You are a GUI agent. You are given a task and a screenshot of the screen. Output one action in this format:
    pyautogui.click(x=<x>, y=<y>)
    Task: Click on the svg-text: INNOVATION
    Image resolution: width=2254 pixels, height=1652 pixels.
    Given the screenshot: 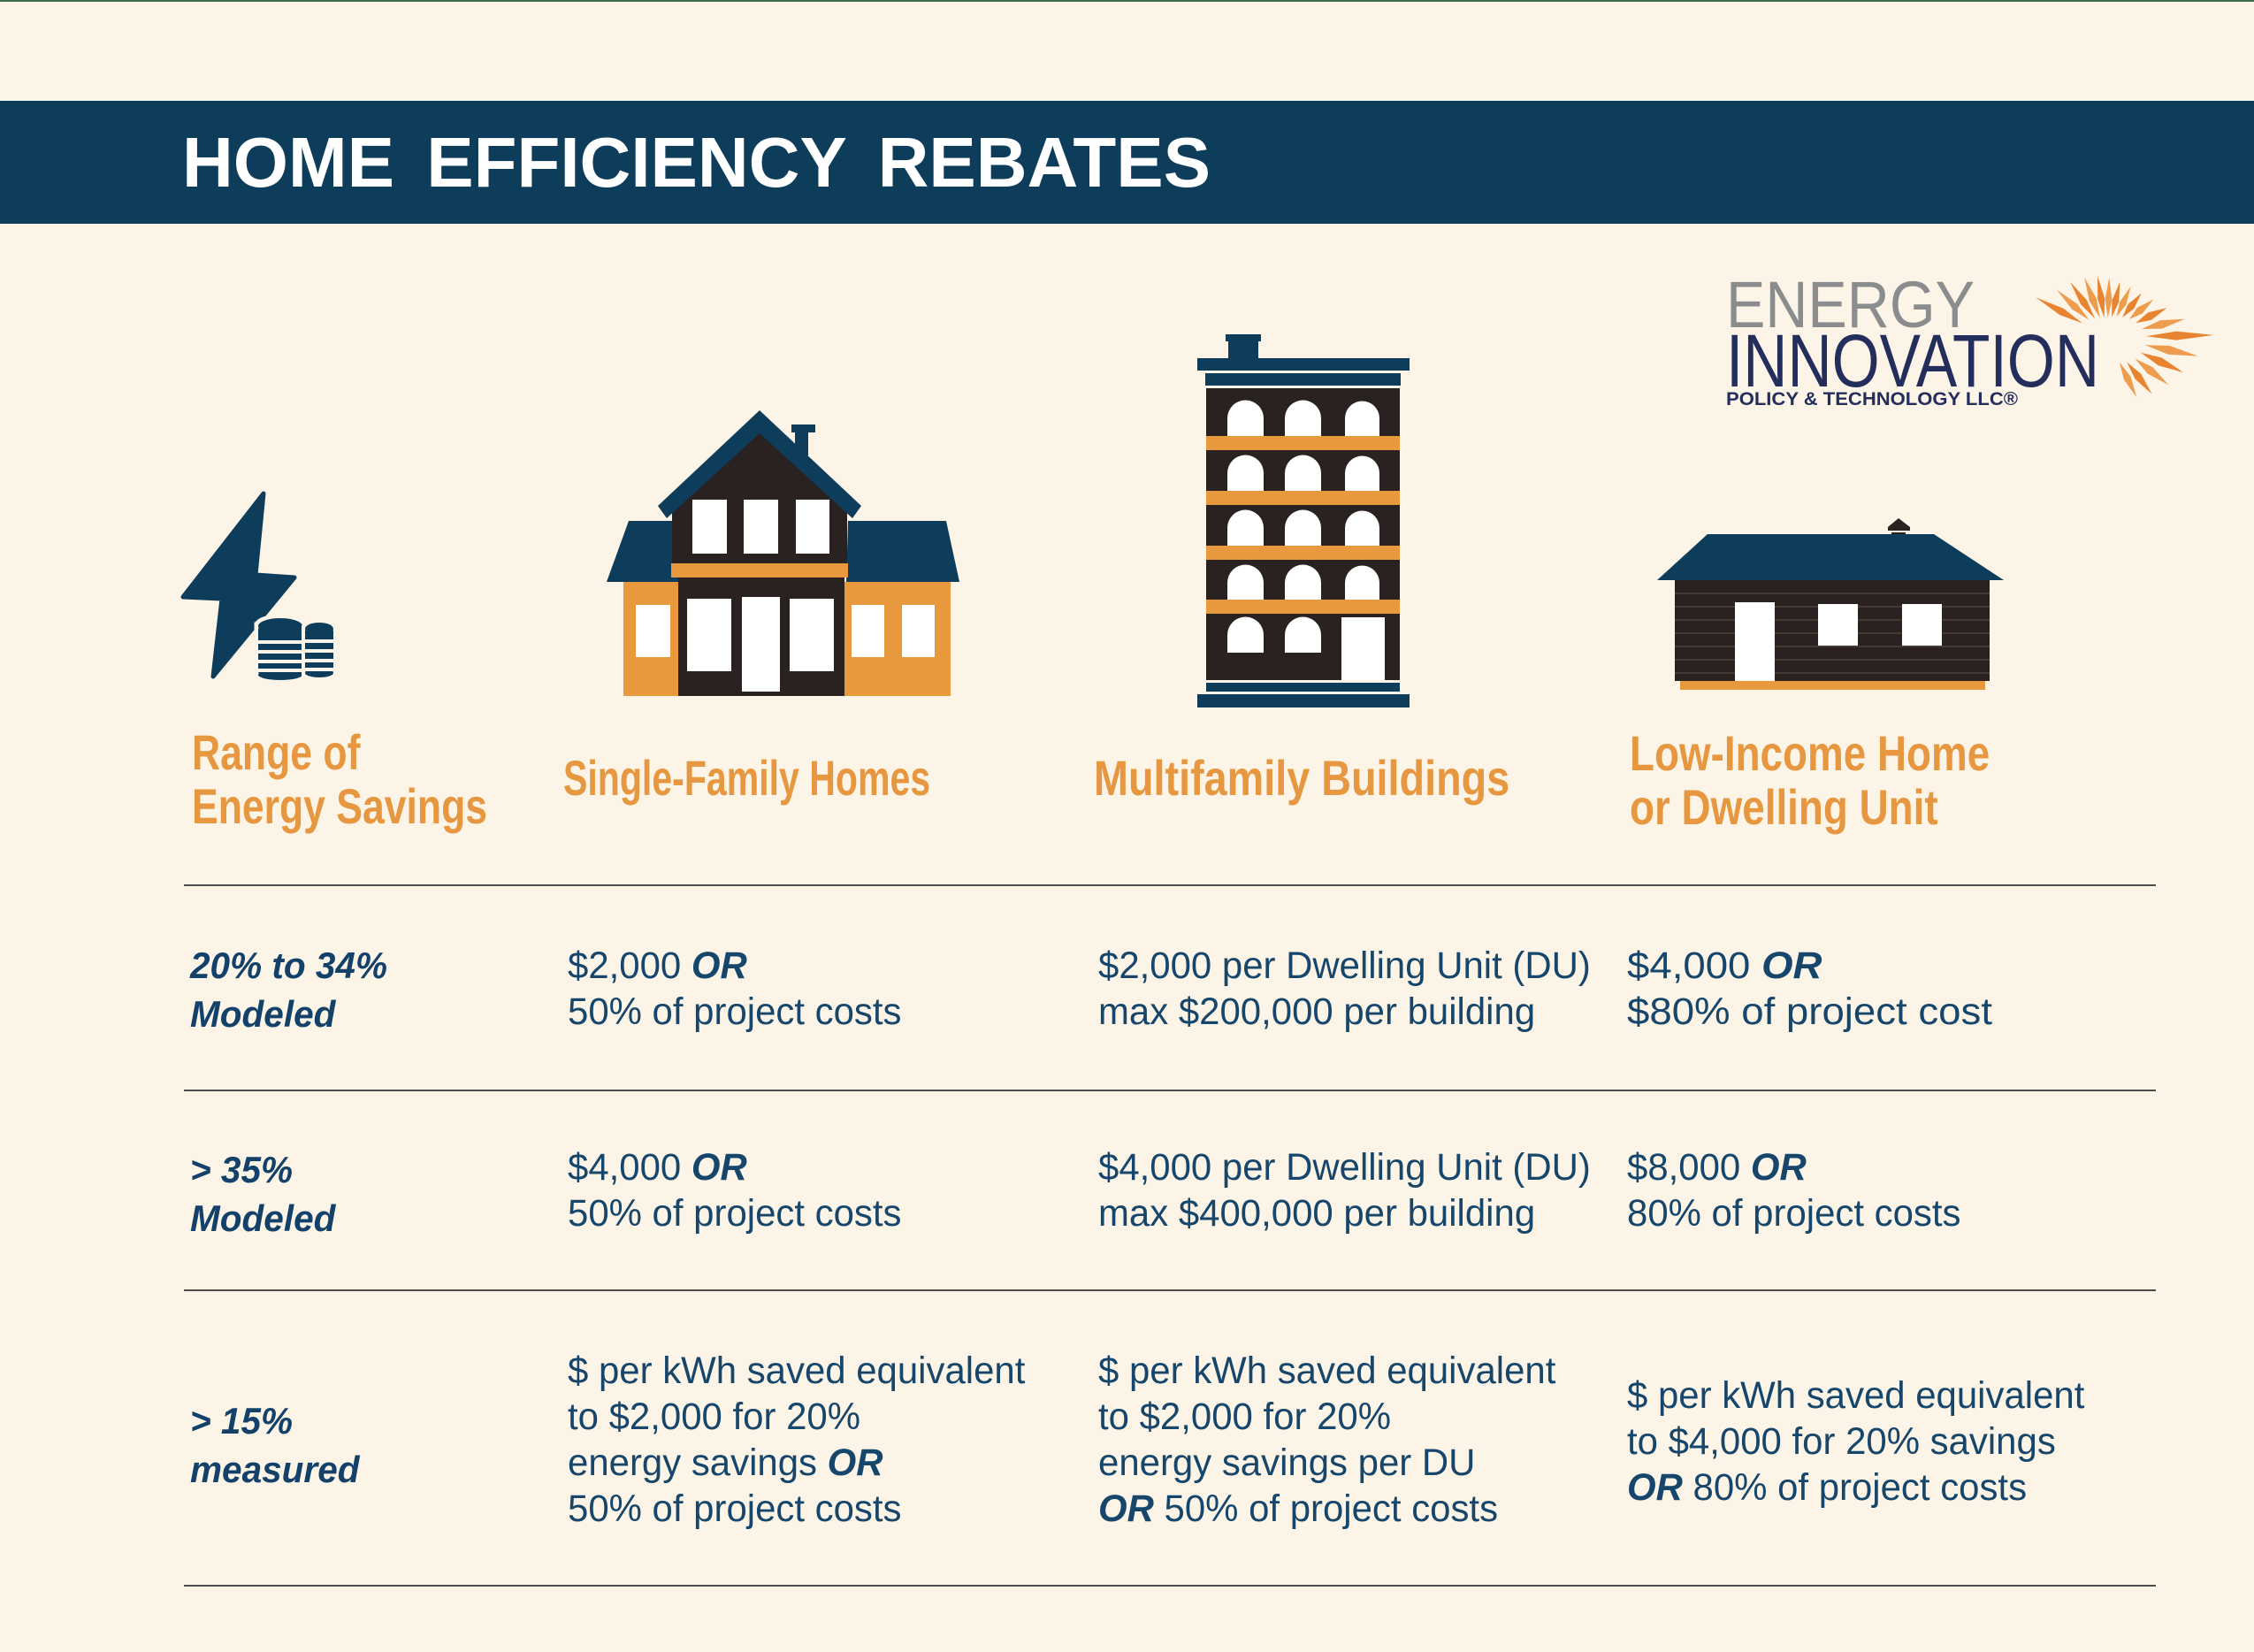 What is the action you would take?
    pyautogui.click(x=1912, y=360)
    